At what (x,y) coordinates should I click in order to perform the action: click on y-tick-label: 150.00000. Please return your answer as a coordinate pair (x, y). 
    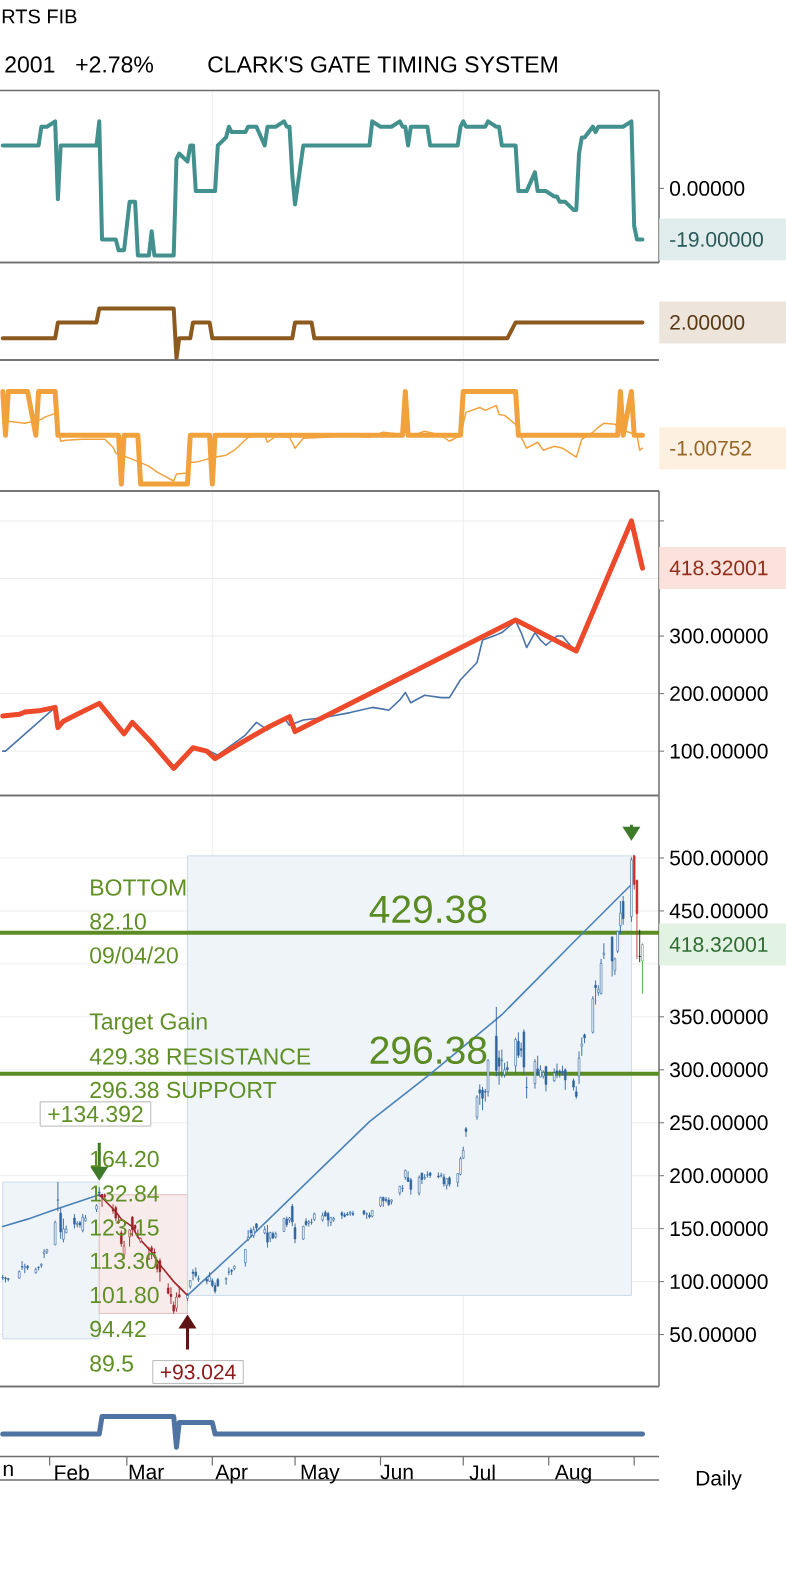
    Looking at the image, I should click on (719, 1229).